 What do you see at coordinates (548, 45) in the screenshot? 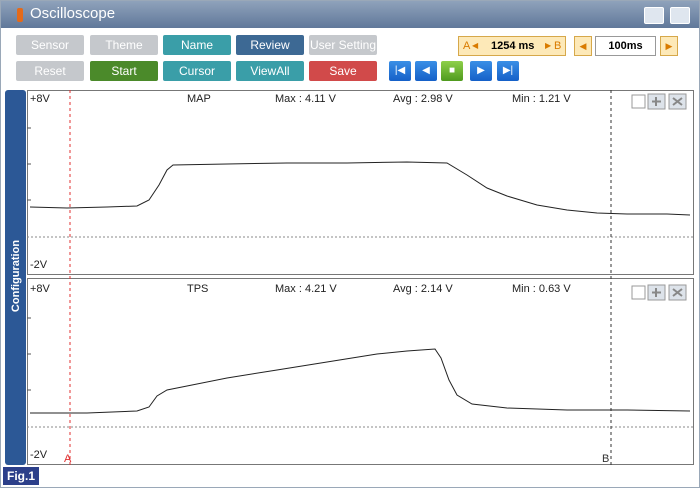
I see `arrow-icon: ▶` at bounding box center [548, 45].